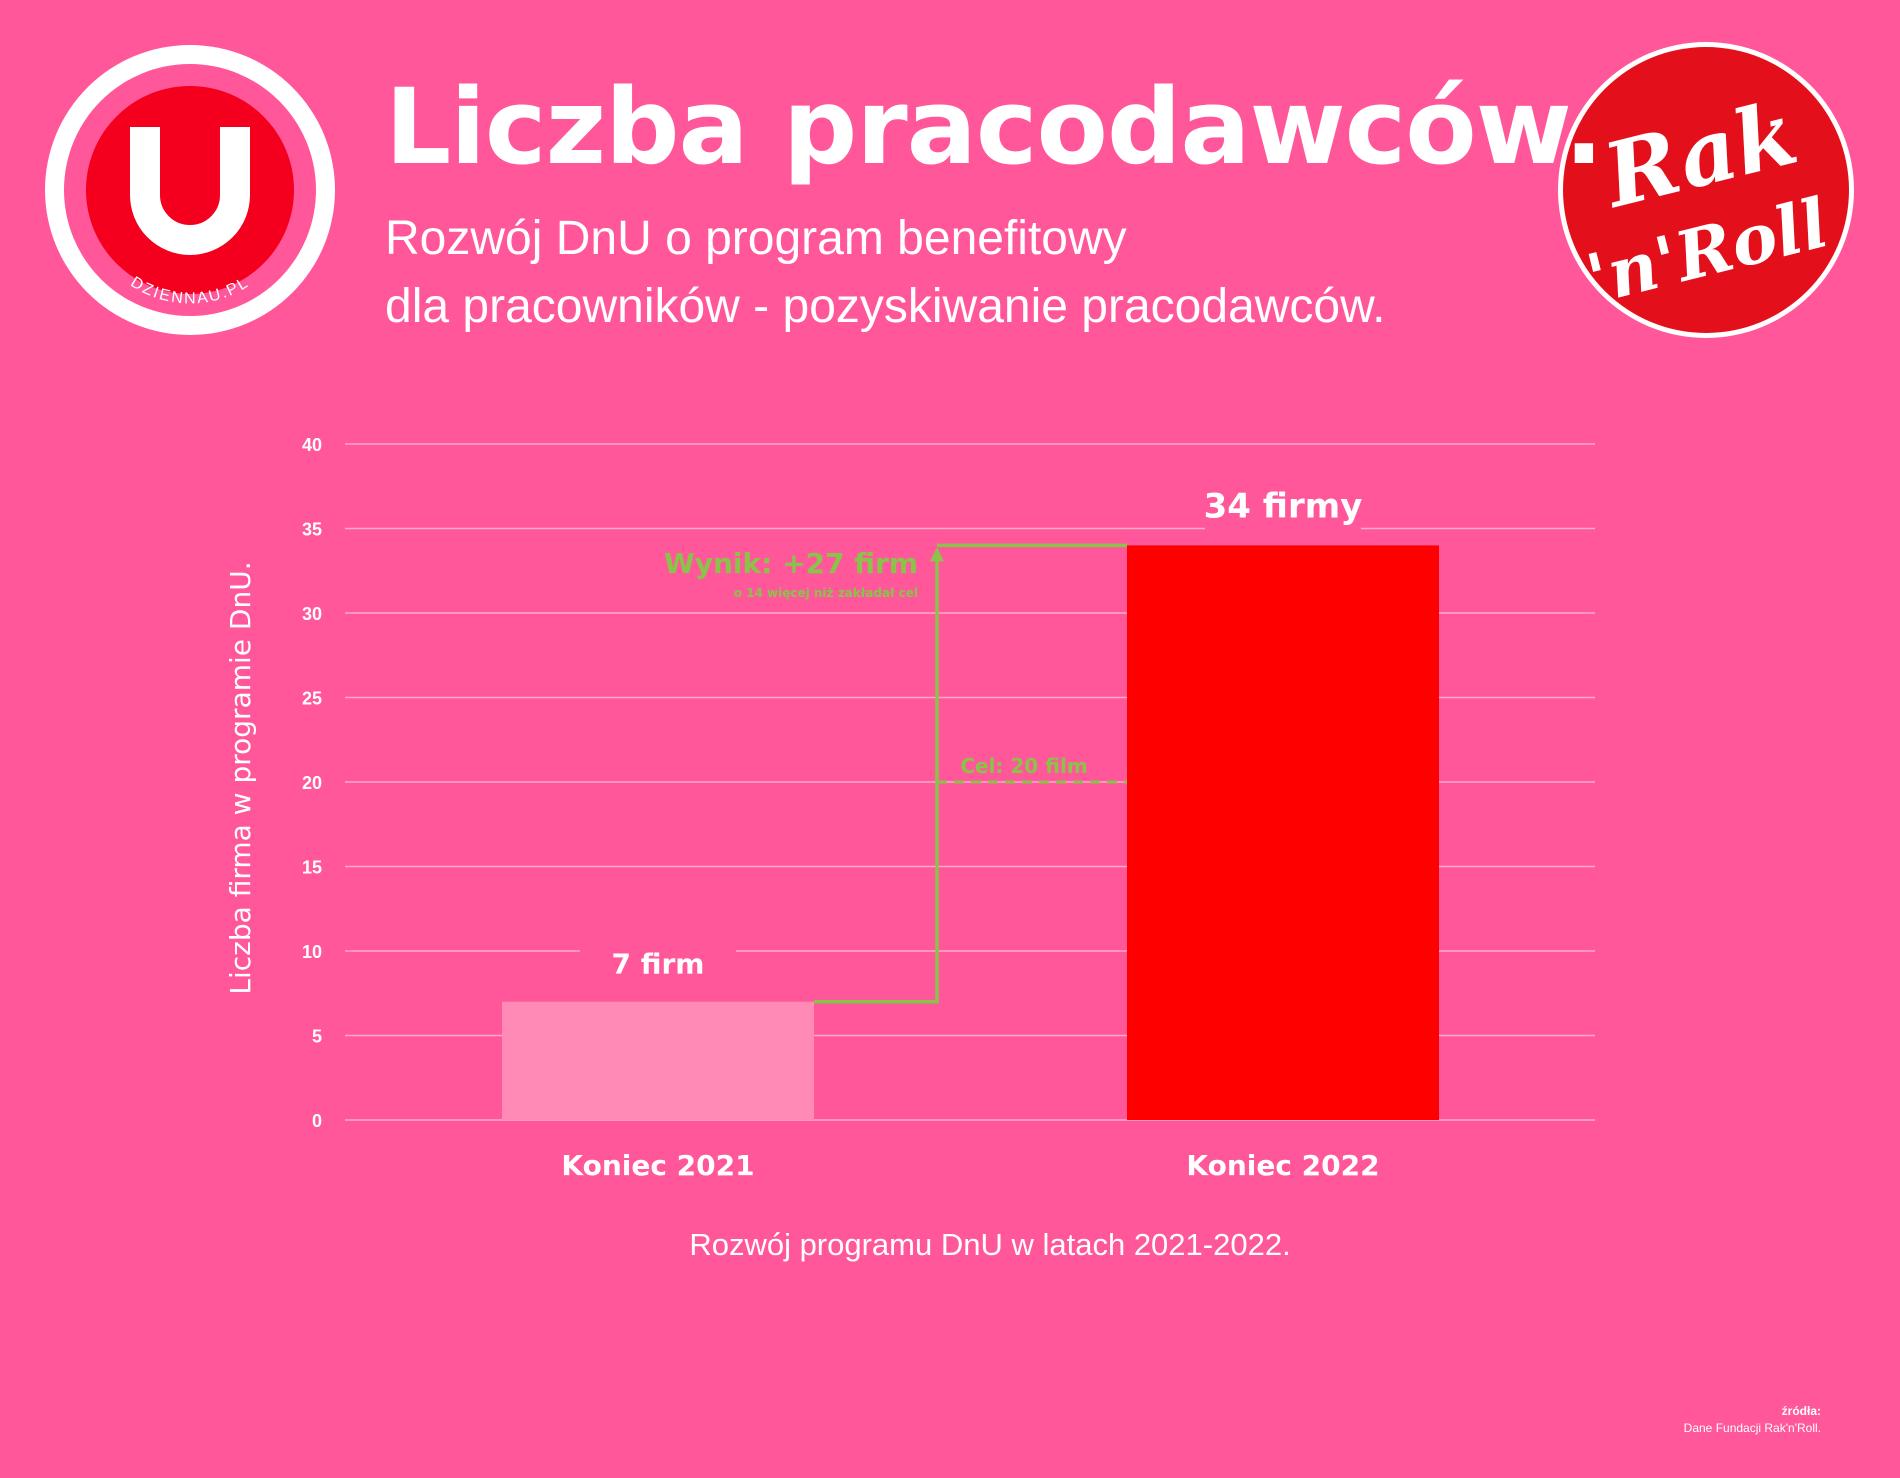 The width and height of the screenshot is (1900, 1478). Describe the element at coordinates (317, 1121) in the screenshot. I see `y-tick-label: 0` at that location.